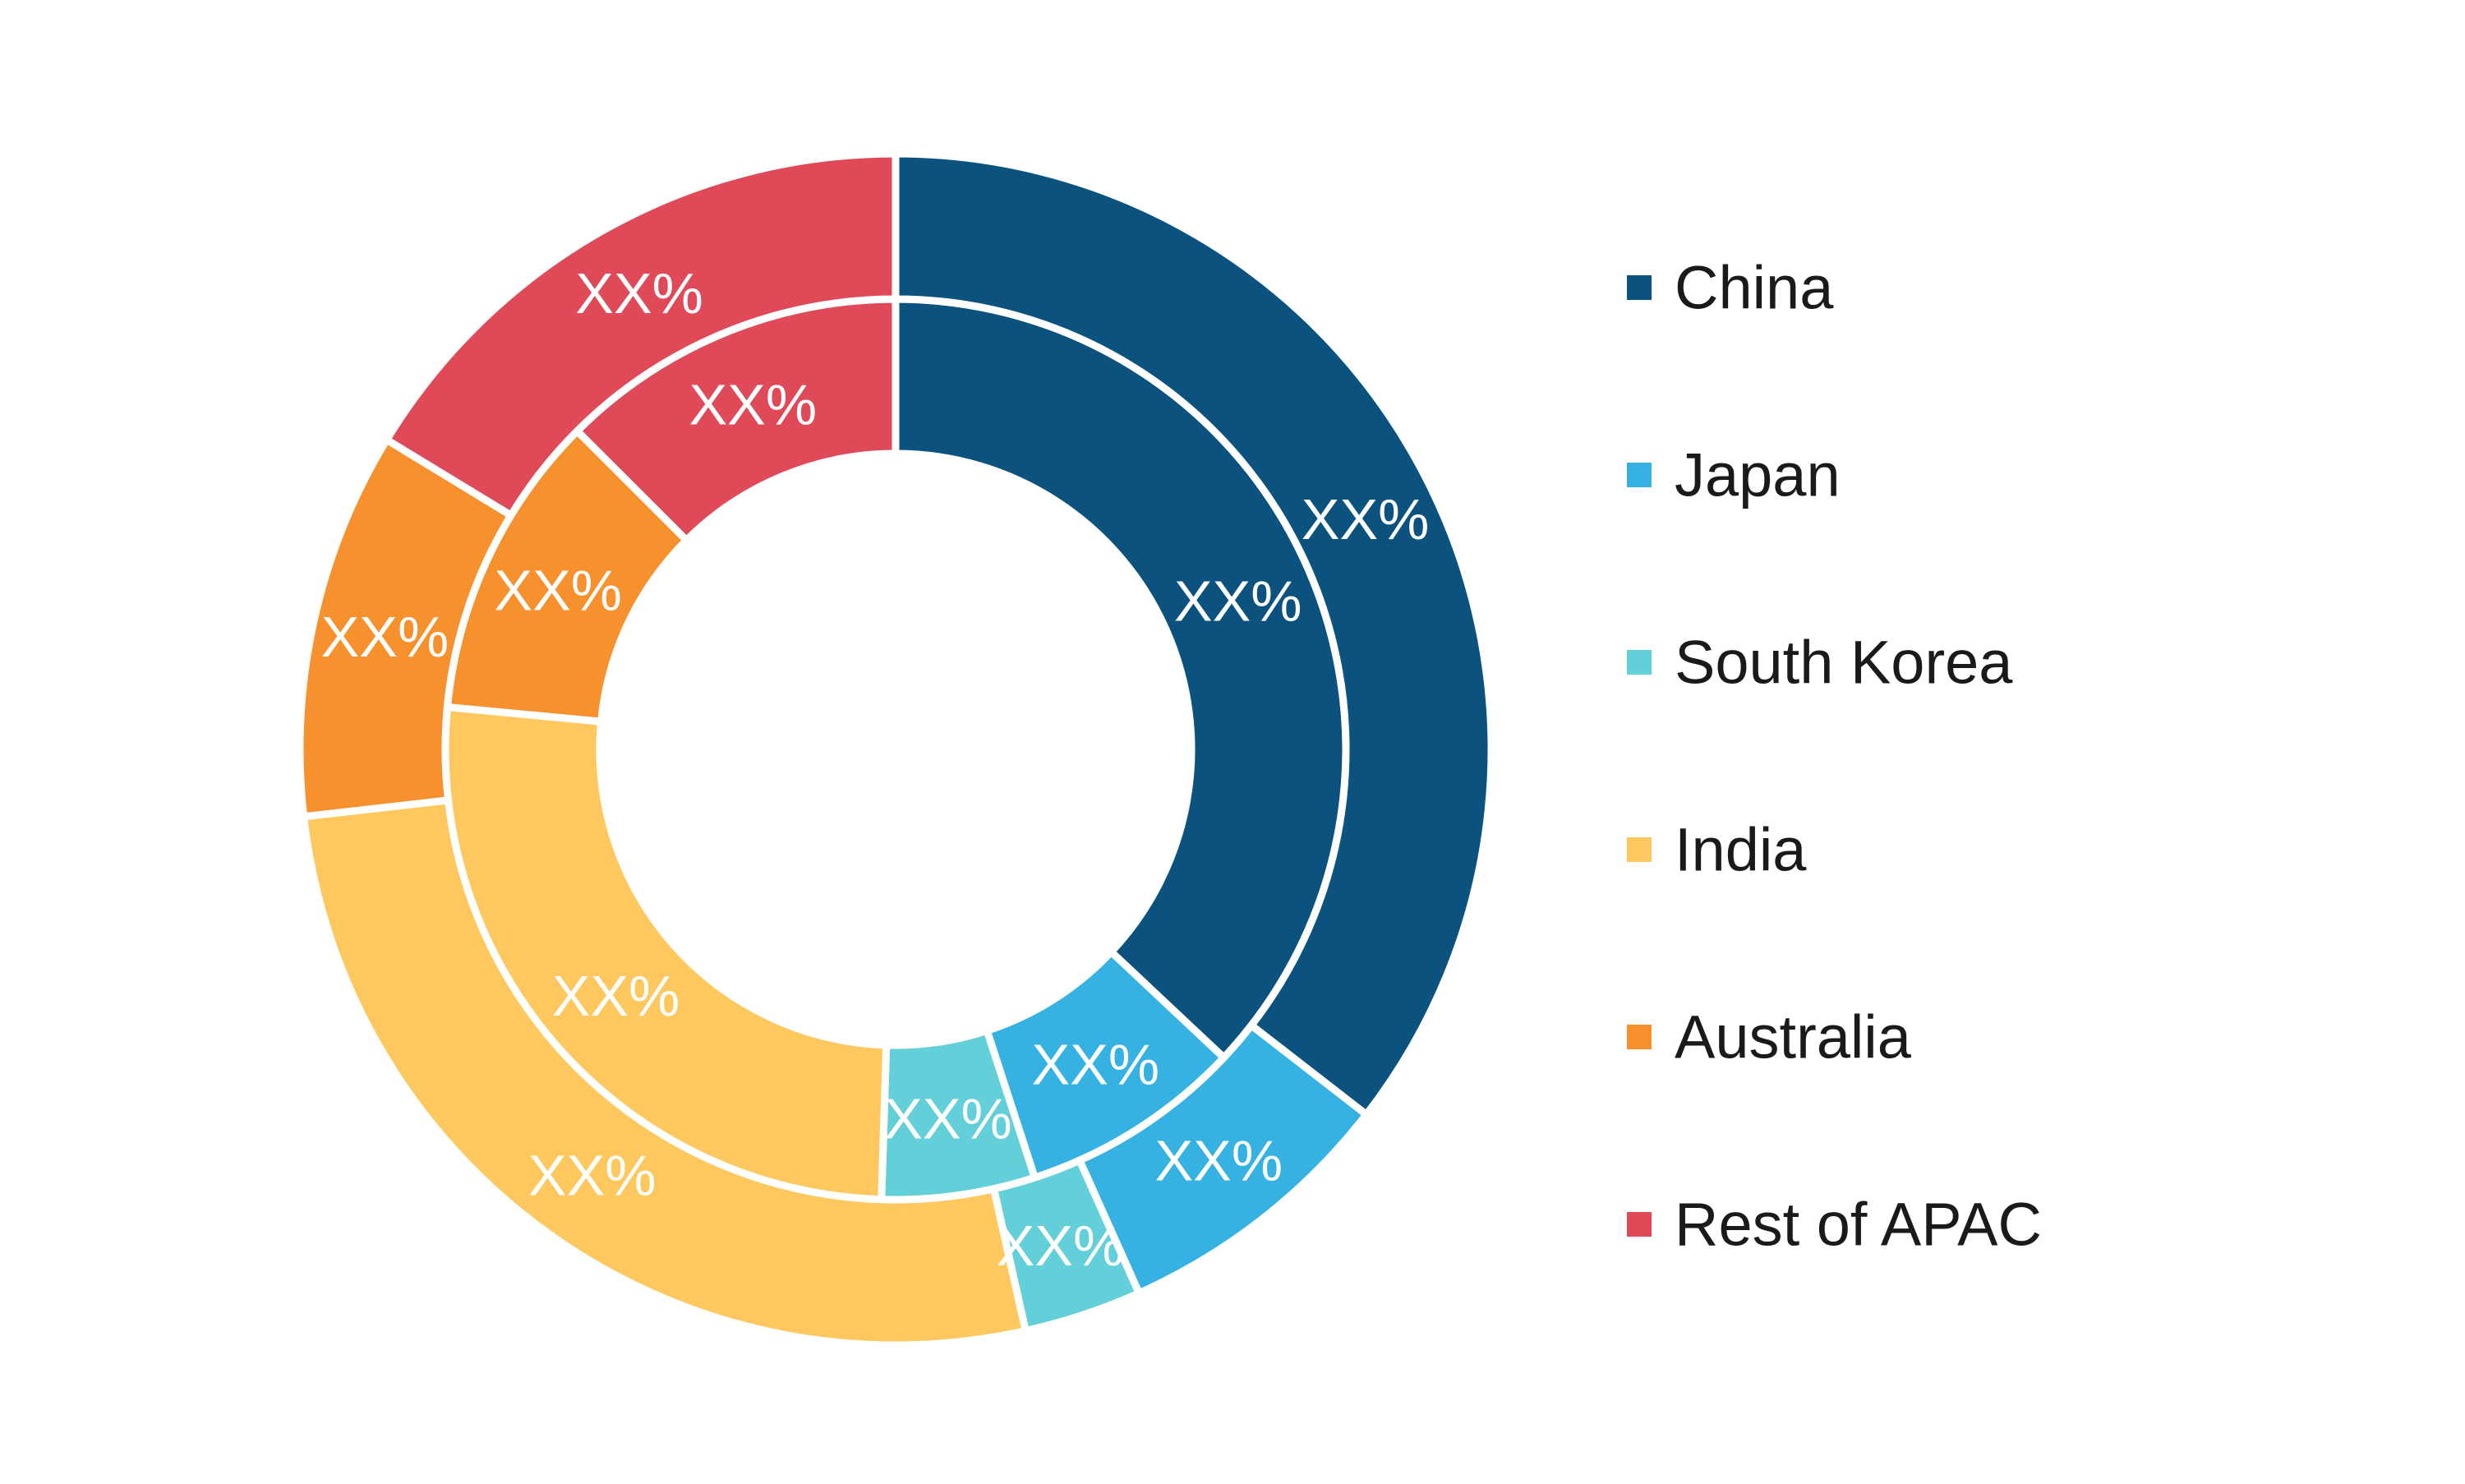 Image resolution: width=2465 pixels, height=1484 pixels. Describe the element at coordinates (1640, 662) in the screenshot. I see `legend-swatch-south-korea` at that location.